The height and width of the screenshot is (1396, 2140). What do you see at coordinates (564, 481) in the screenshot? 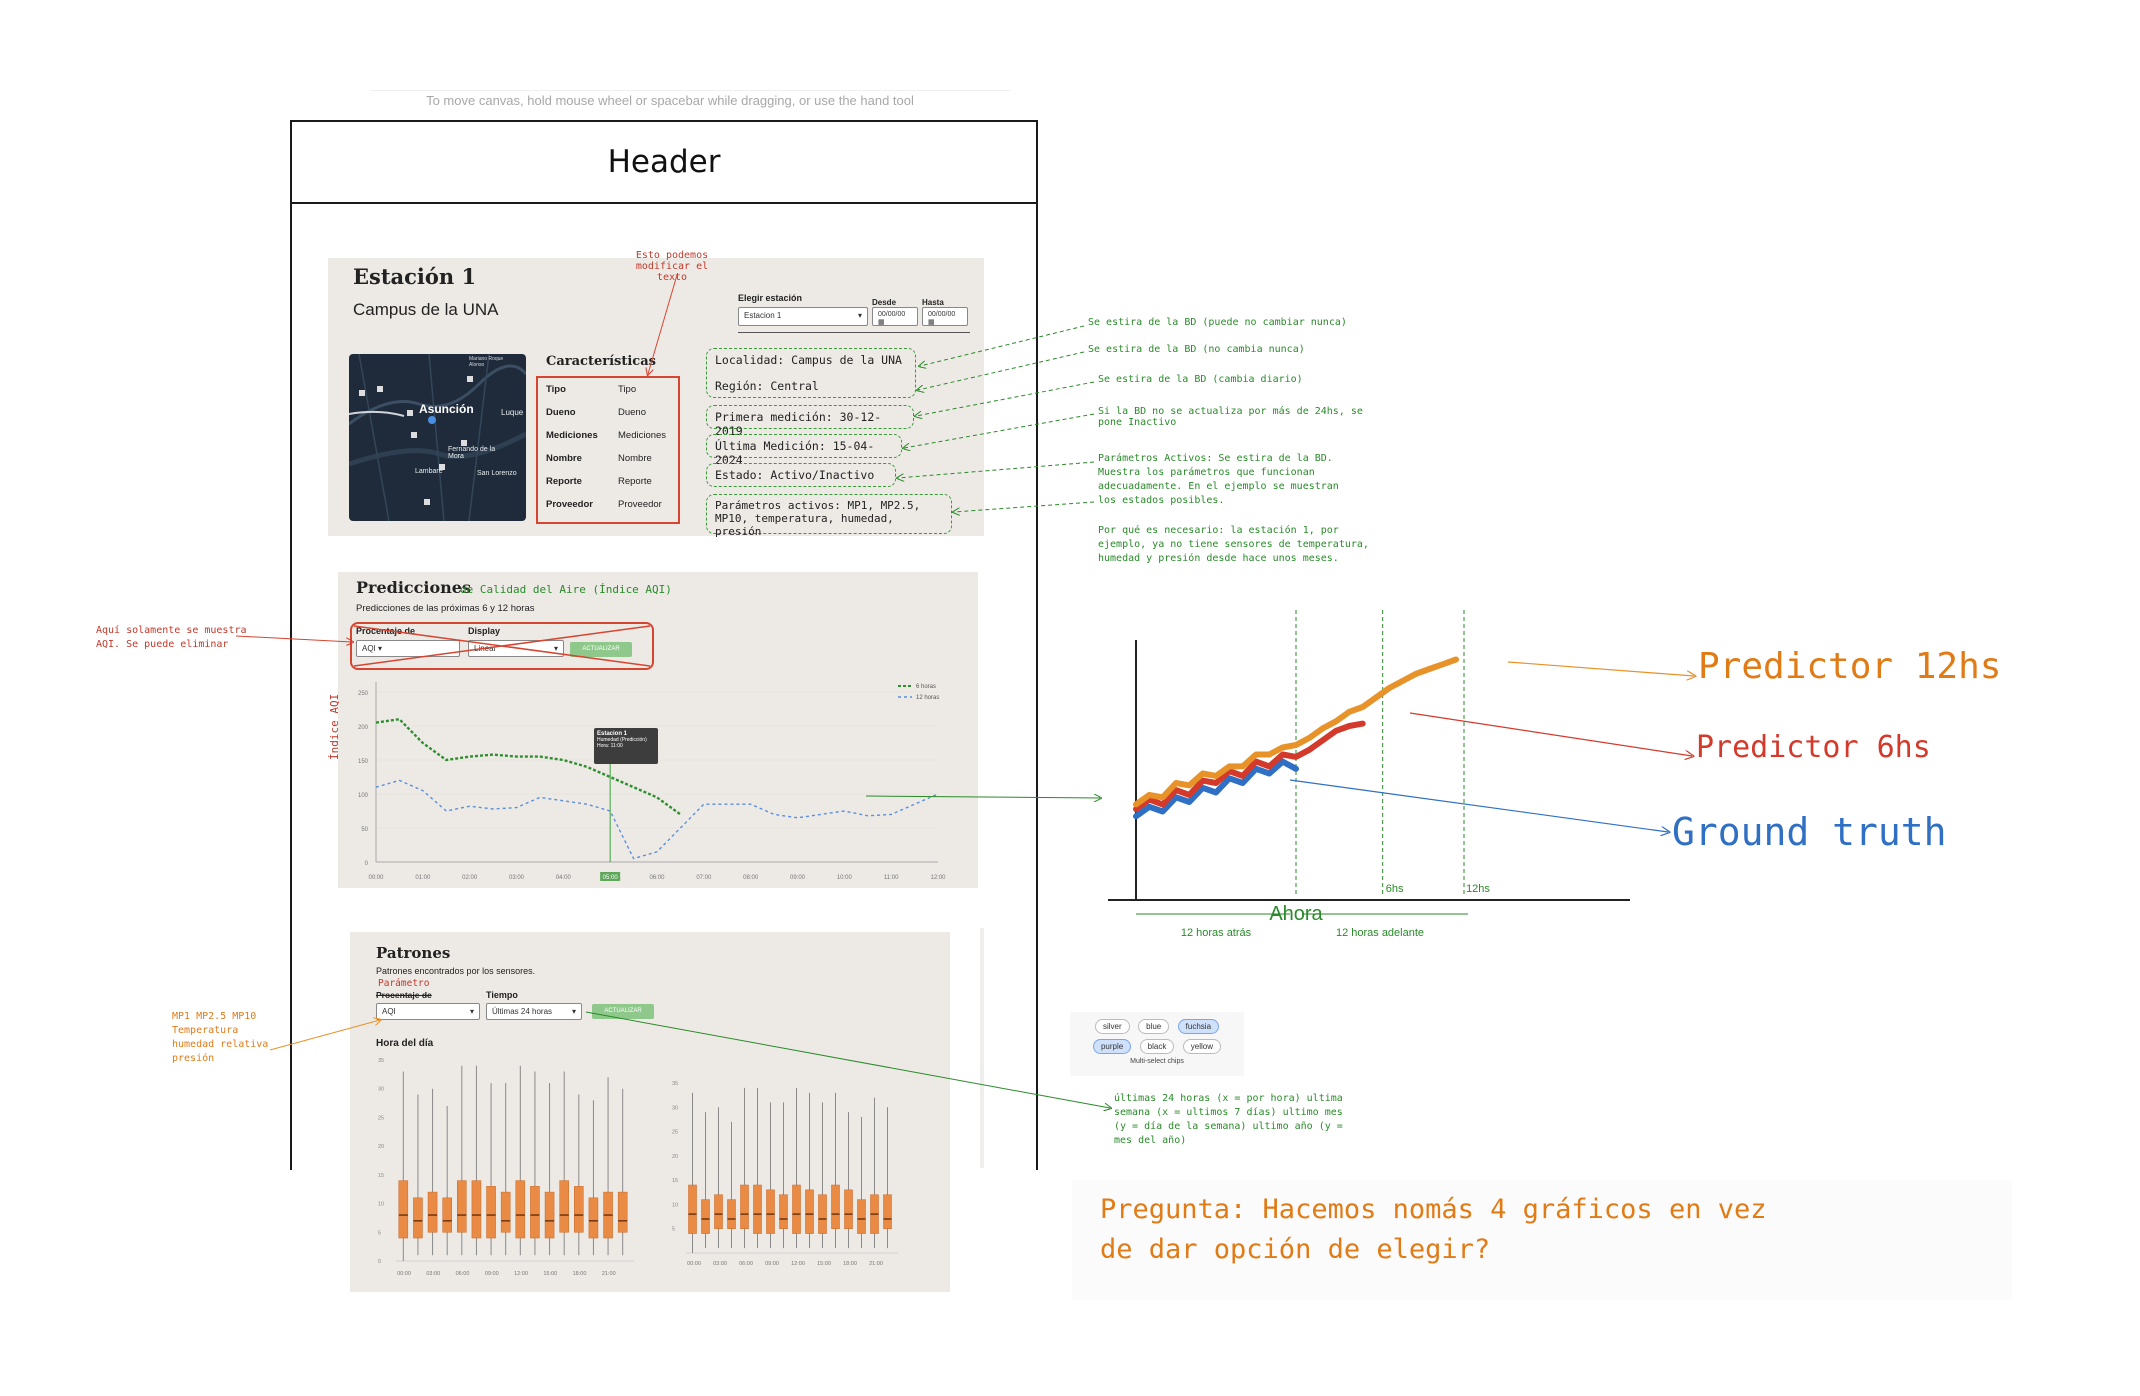
I see `char-key: Reporte` at bounding box center [564, 481].